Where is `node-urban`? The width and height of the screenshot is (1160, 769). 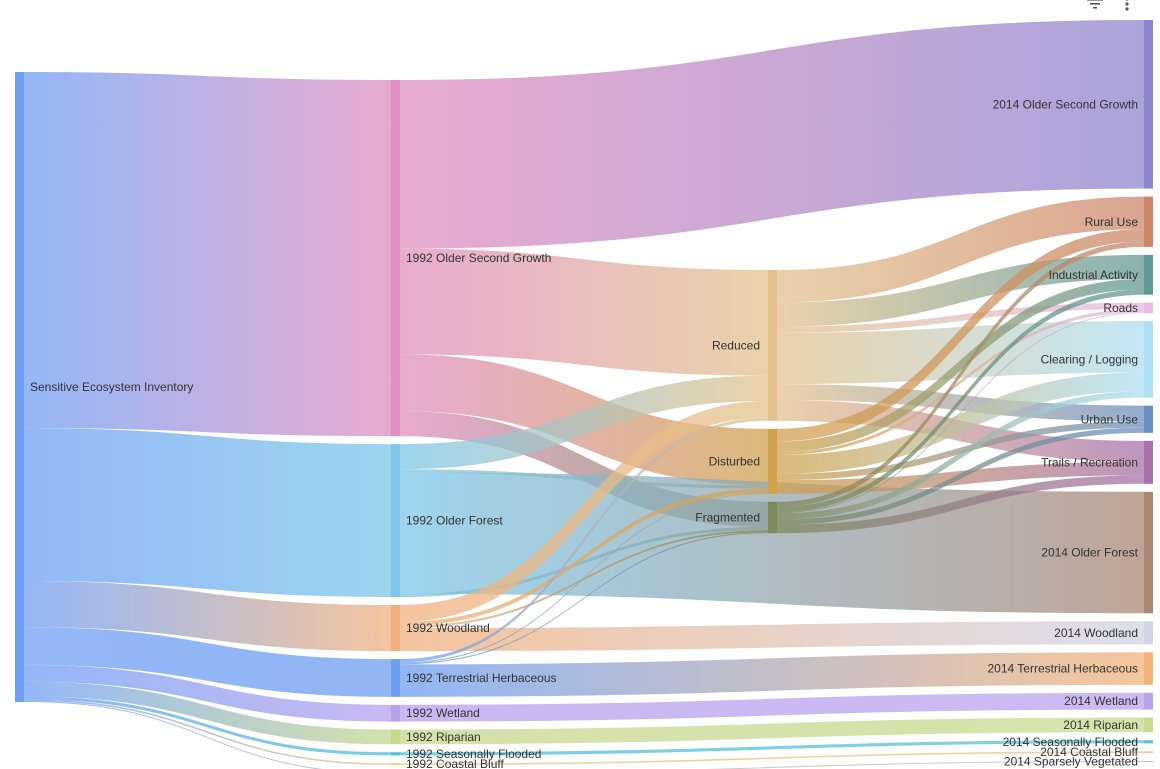
node-urban is located at coordinates (1148, 419).